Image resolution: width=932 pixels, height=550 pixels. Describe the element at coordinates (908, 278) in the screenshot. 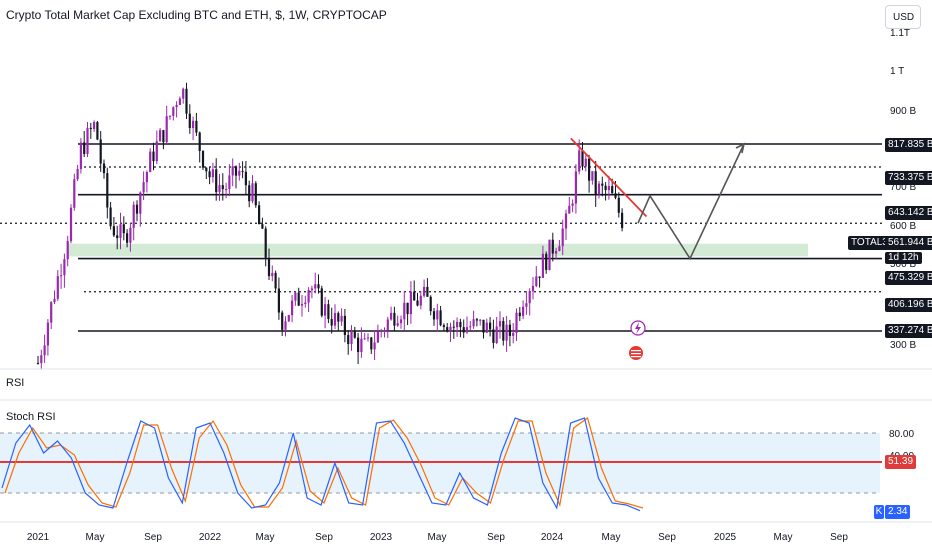

I see `level-tag-475: 475.329 B` at that location.